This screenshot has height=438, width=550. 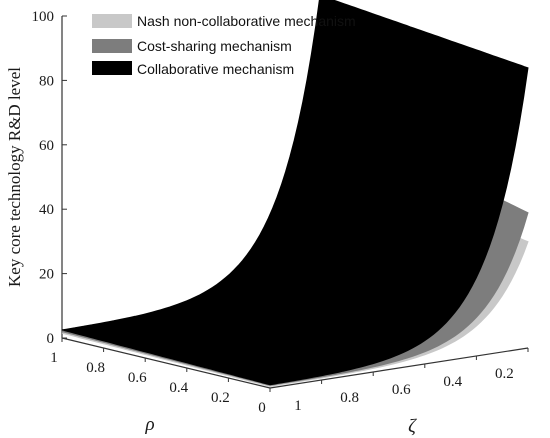 What do you see at coordinates (399, 368) in the screenshot?
I see `zeta-axis-line` at bounding box center [399, 368].